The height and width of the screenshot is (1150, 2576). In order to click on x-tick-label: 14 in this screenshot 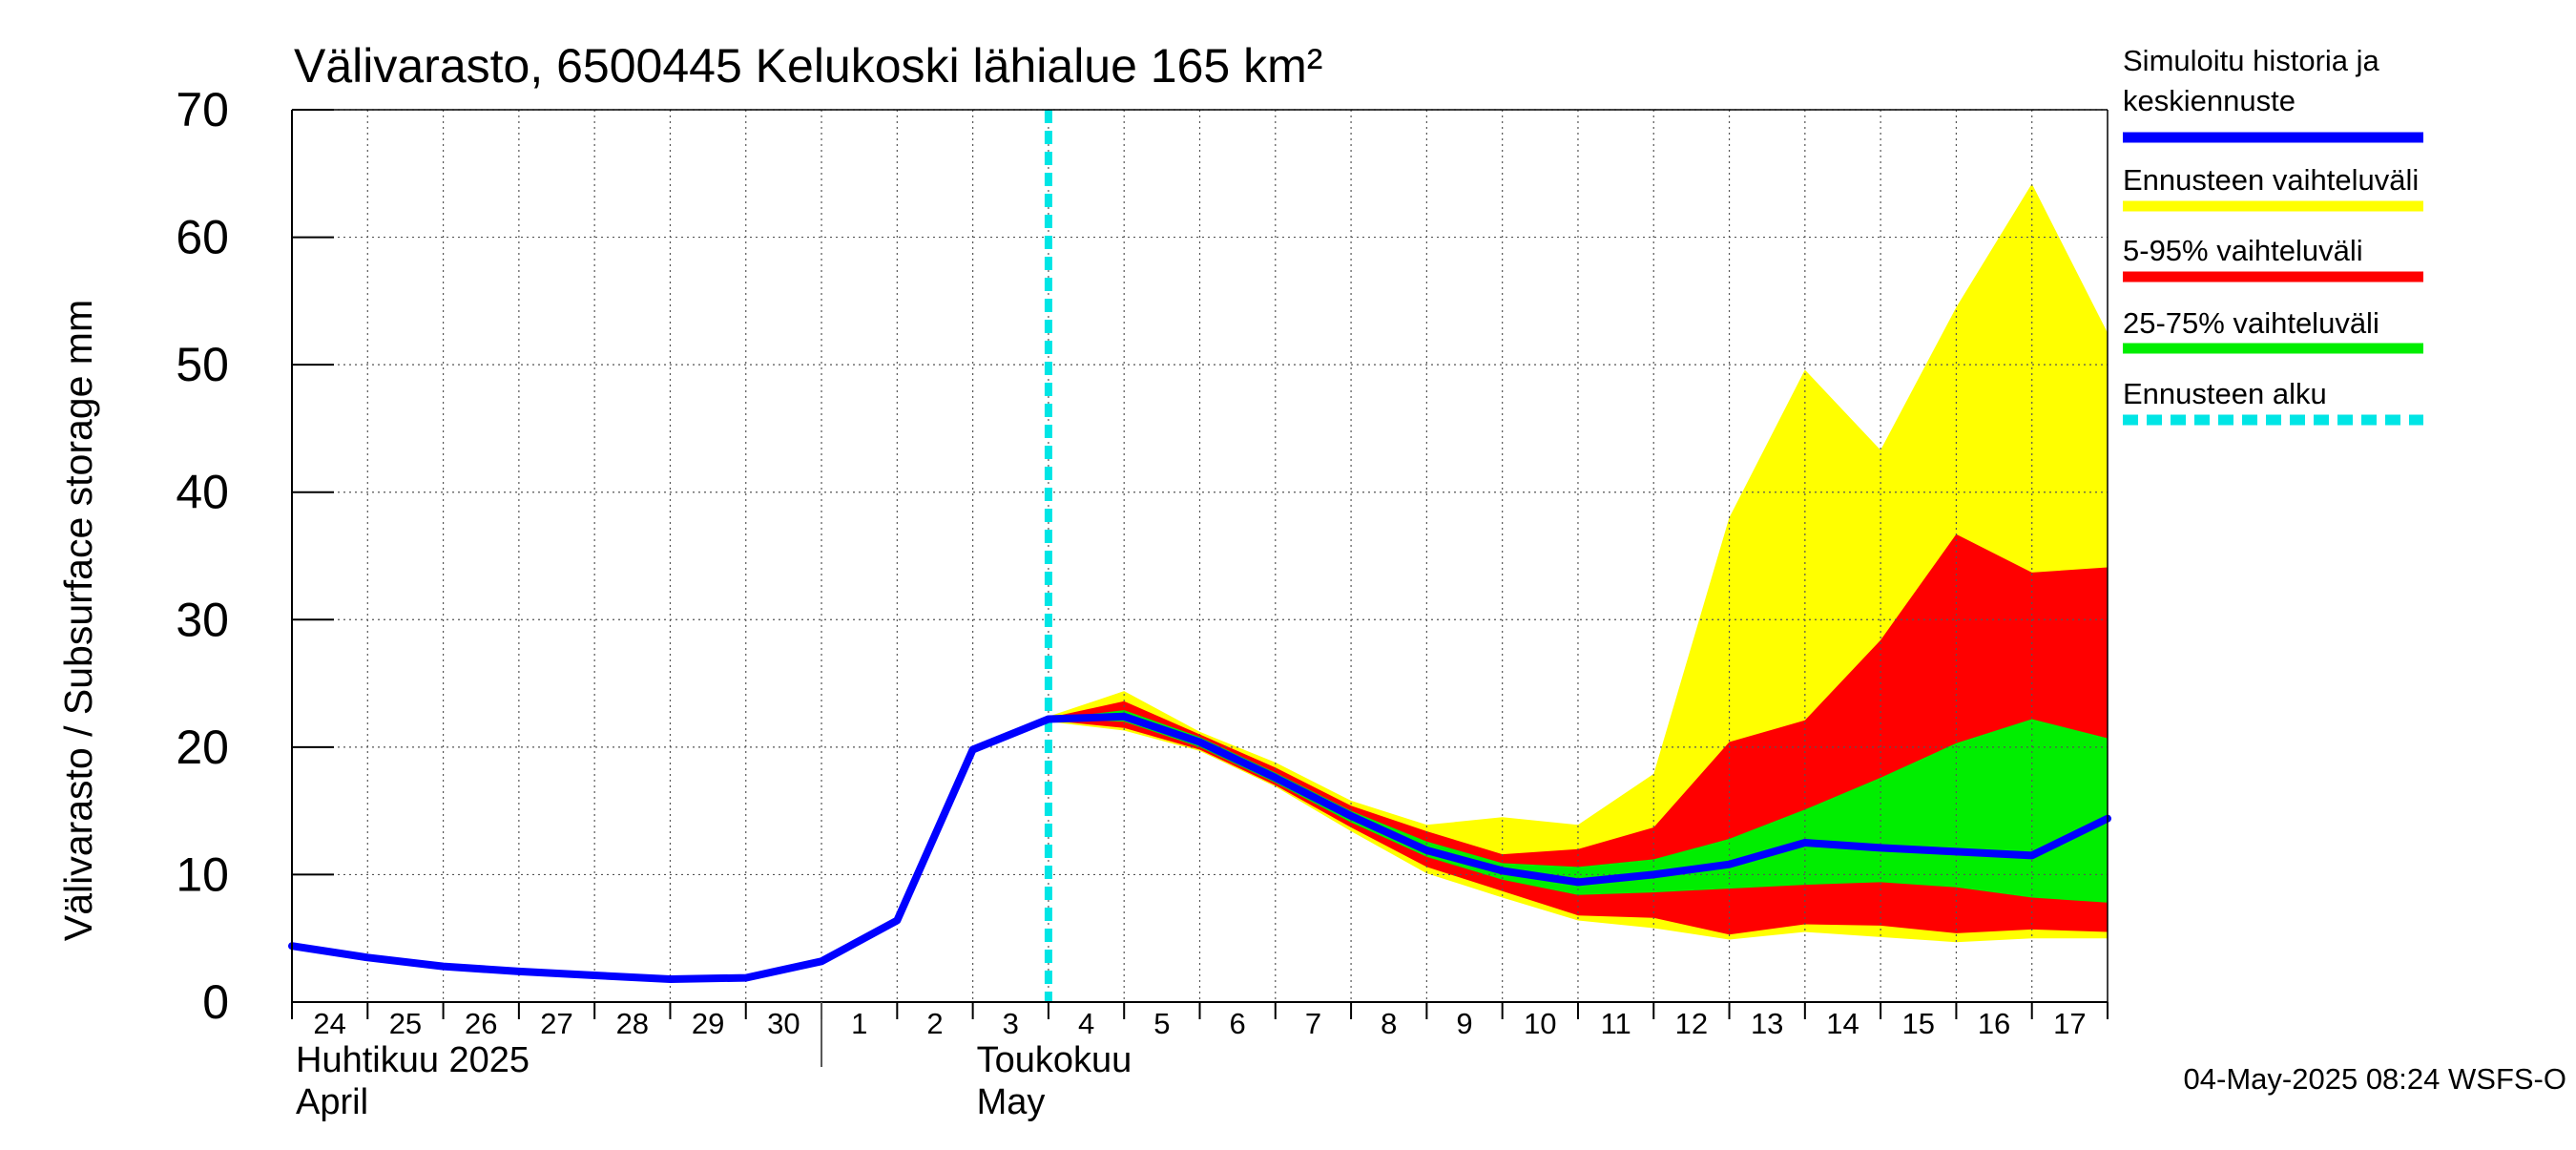, I will do `click(1842, 1024)`.